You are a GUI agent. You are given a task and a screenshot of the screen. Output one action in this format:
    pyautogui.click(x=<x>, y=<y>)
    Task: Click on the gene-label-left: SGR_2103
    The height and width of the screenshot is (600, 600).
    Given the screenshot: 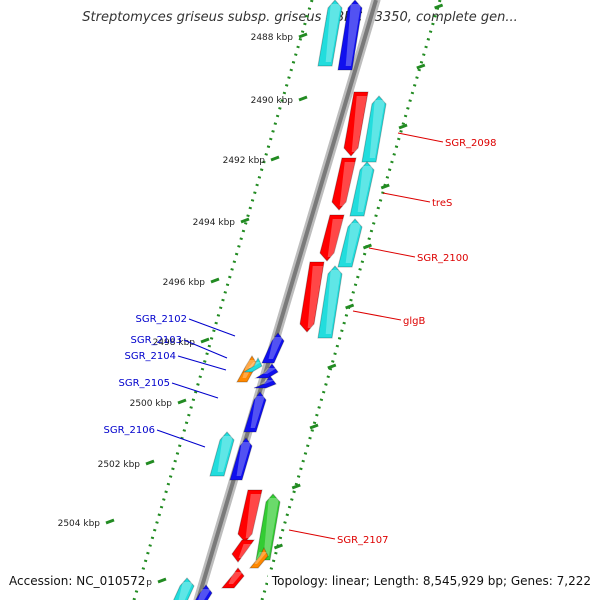 What is the action you would take?
    pyautogui.click(x=157, y=340)
    